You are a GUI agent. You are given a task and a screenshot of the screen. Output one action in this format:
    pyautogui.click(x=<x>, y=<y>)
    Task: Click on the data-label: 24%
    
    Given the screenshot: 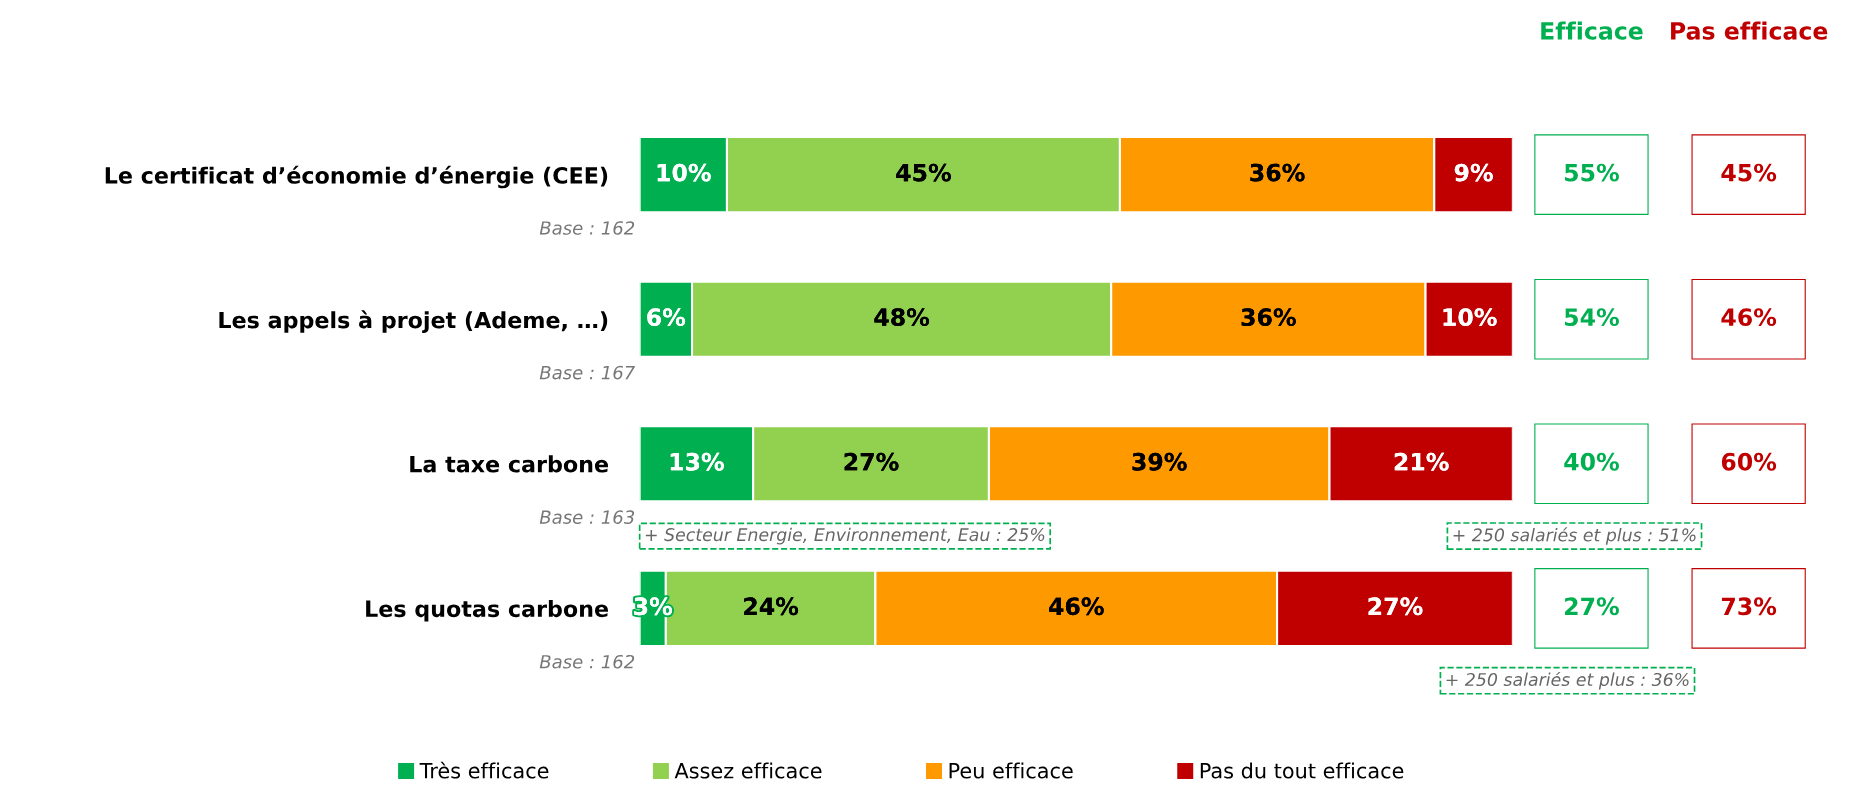 What is the action you would take?
    pyautogui.click(x=771, y=606)
    